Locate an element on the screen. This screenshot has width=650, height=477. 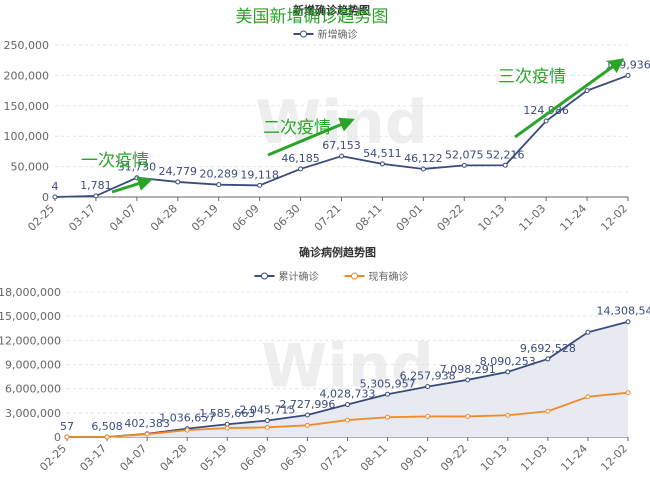
x-tick-label: 05-19 is located at coordinates (214, 458).